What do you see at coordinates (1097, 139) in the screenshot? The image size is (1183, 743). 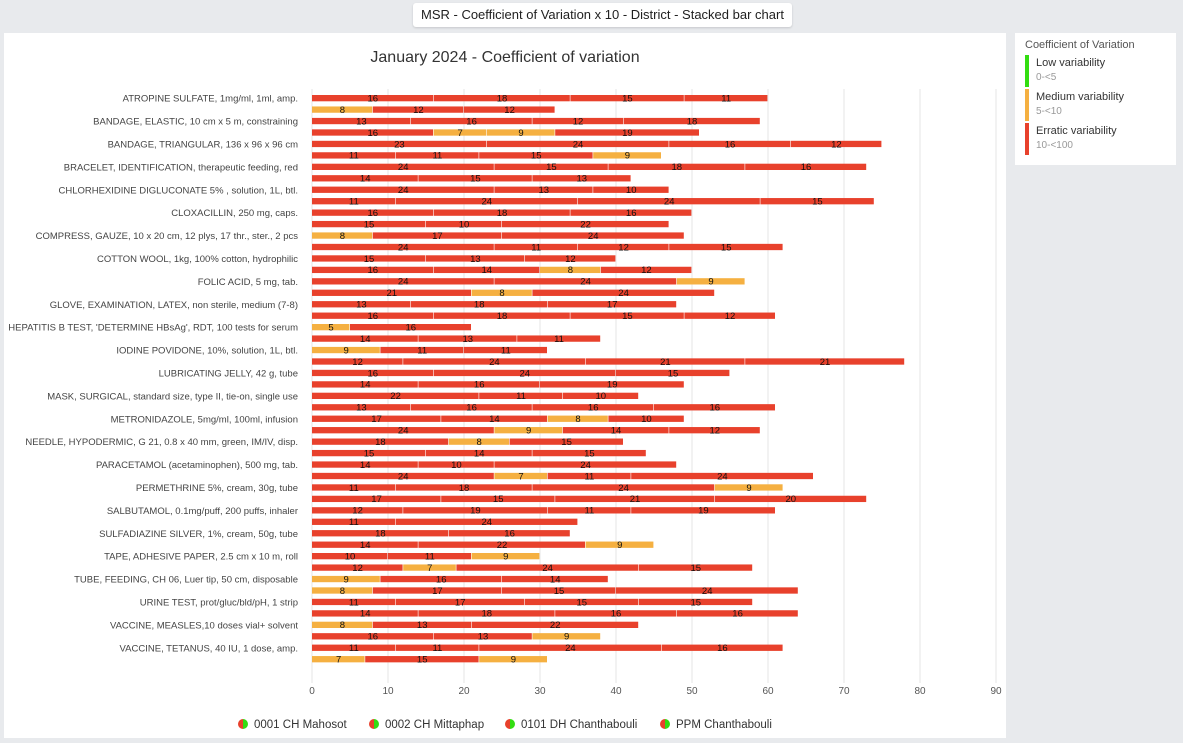 I see `legend-item-erratic: Erratic variability 10-<100` at bounding box center [1097, 139].